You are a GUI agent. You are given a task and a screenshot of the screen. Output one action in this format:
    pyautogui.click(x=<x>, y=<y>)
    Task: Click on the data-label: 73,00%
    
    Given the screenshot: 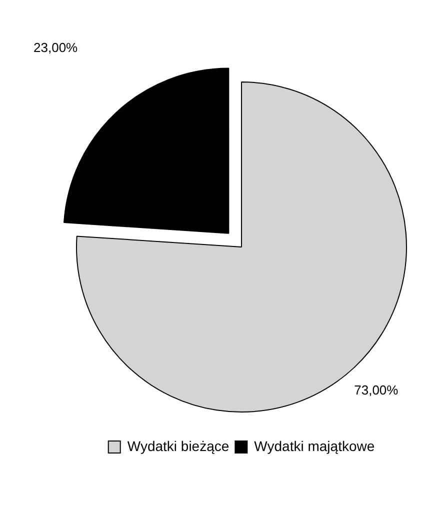 What is the action you would take?
    pyautogui.click(x=376, y=390)
    